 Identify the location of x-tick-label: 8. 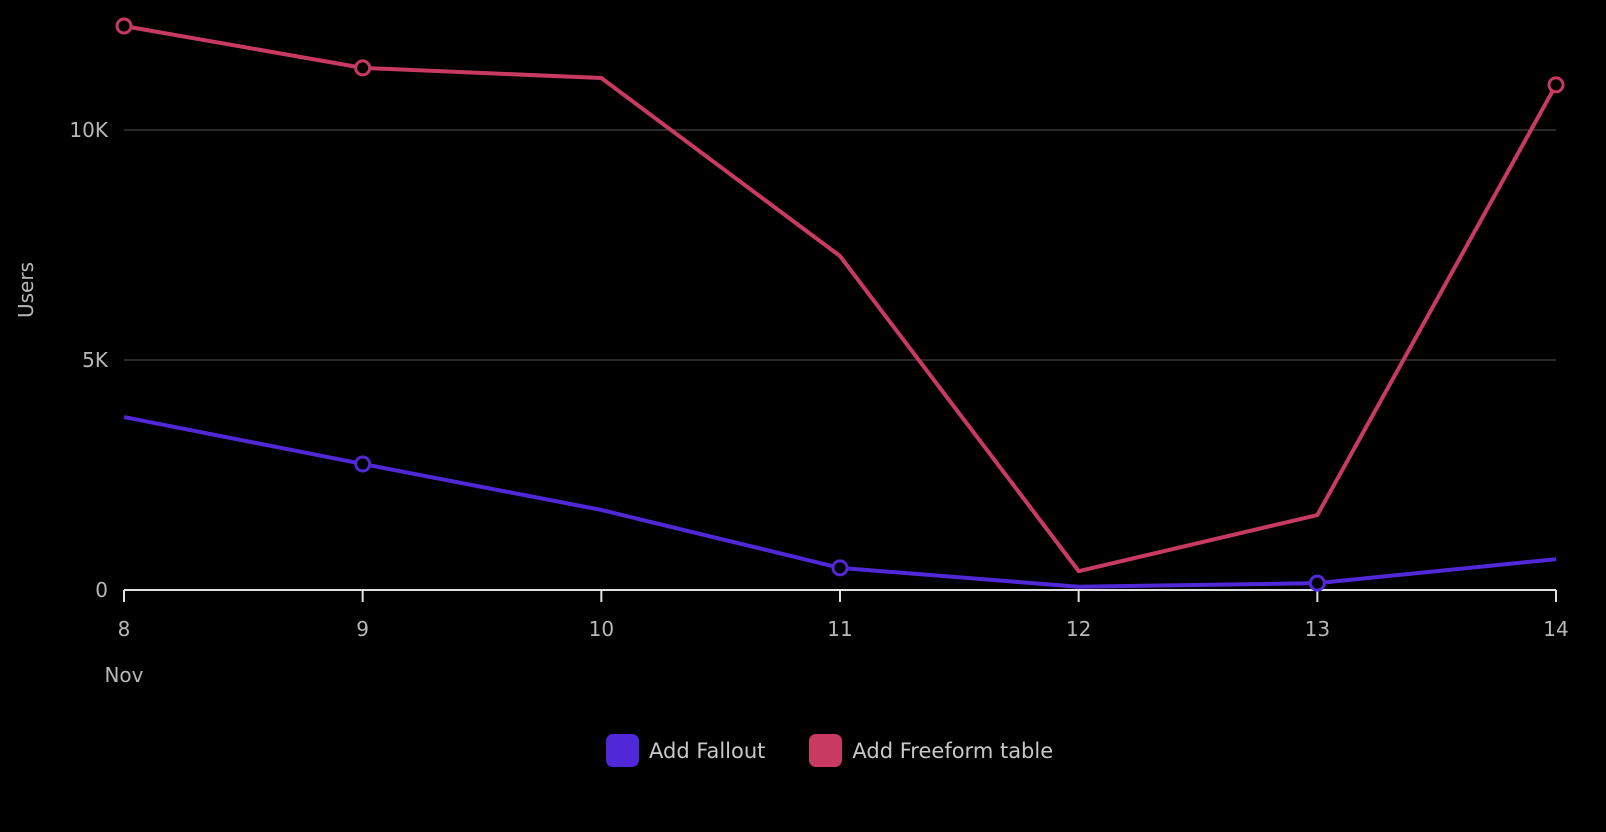
(124, 629).